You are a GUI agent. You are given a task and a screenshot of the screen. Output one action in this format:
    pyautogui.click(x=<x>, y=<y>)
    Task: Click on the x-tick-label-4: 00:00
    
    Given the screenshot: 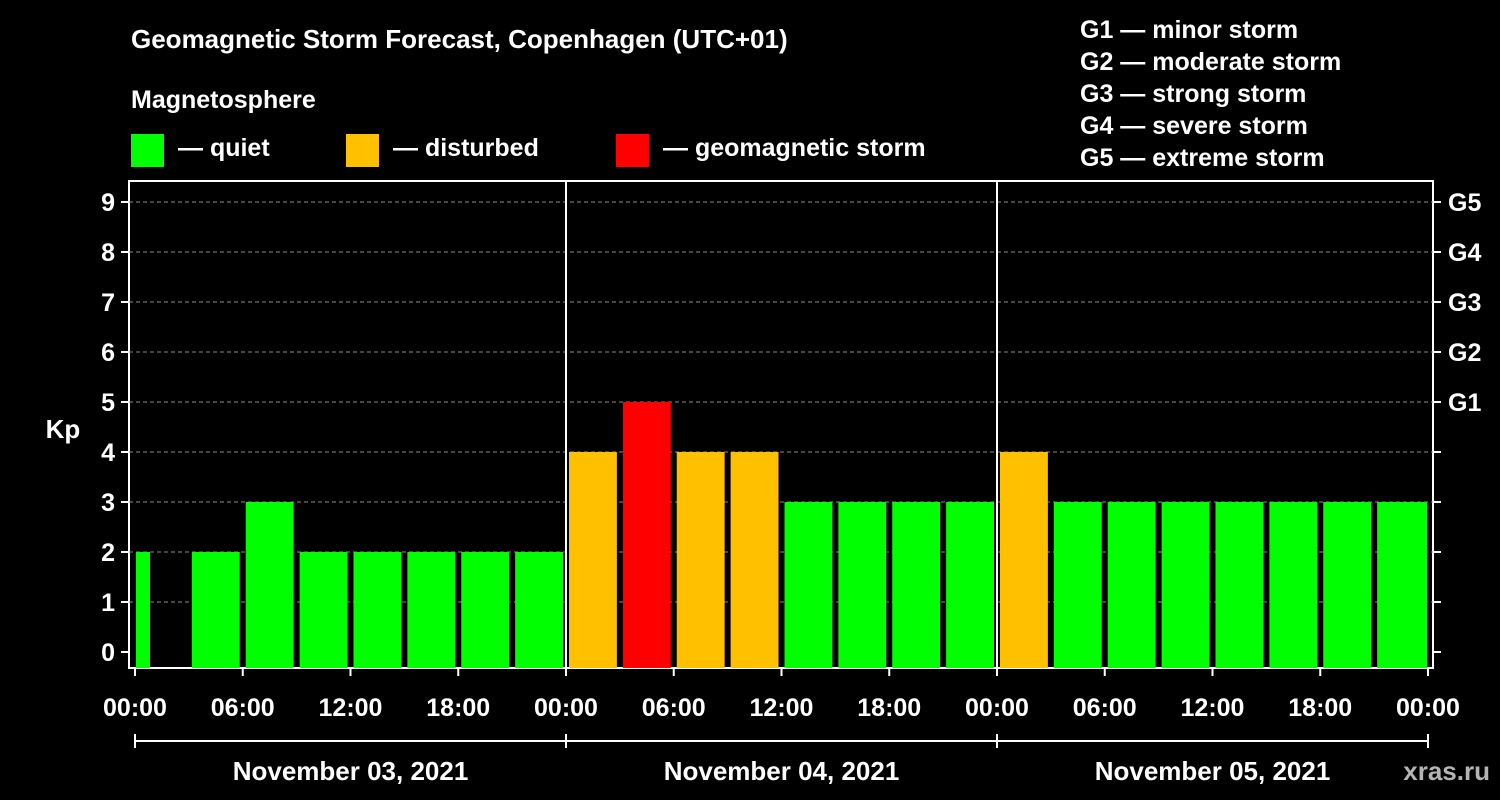 What is the action you would take?
    pyautogui.click(x=566, y=708)
    